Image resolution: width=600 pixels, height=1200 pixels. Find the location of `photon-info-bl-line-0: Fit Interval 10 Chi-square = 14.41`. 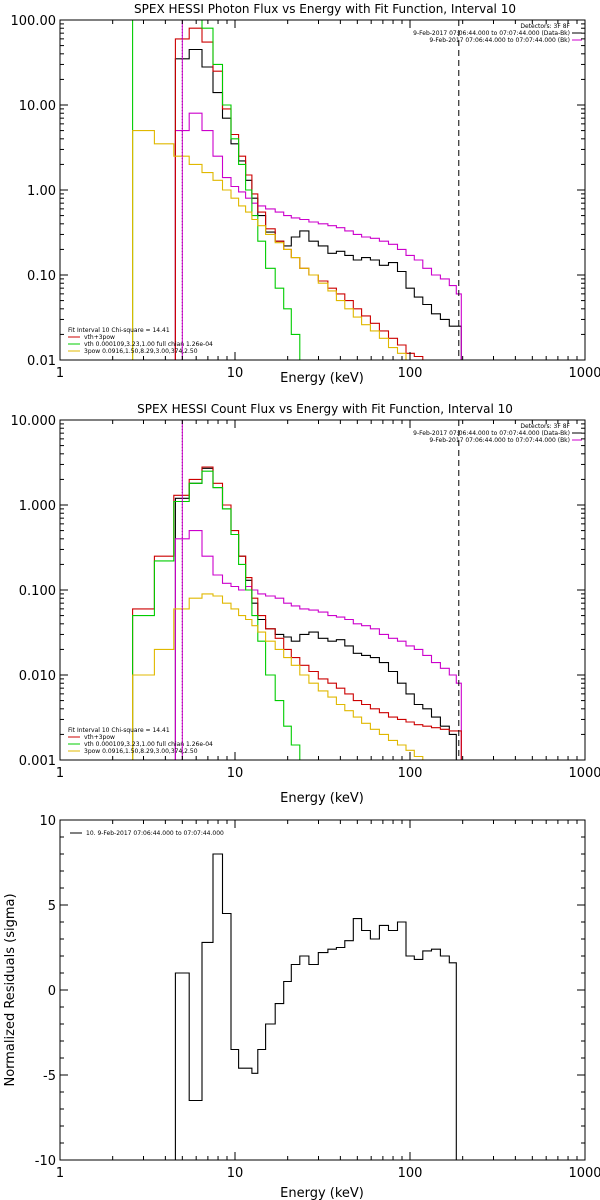

photon-info-bl-line-0: Fit Interval 10 Chi-square = 14.41 is located at coordinates (119, 330).